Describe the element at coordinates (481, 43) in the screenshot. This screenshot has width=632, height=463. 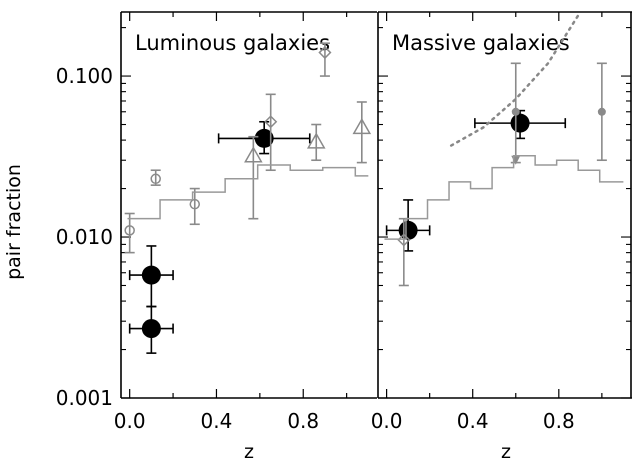
I see `panel-title: Massive galaxies` at that location.